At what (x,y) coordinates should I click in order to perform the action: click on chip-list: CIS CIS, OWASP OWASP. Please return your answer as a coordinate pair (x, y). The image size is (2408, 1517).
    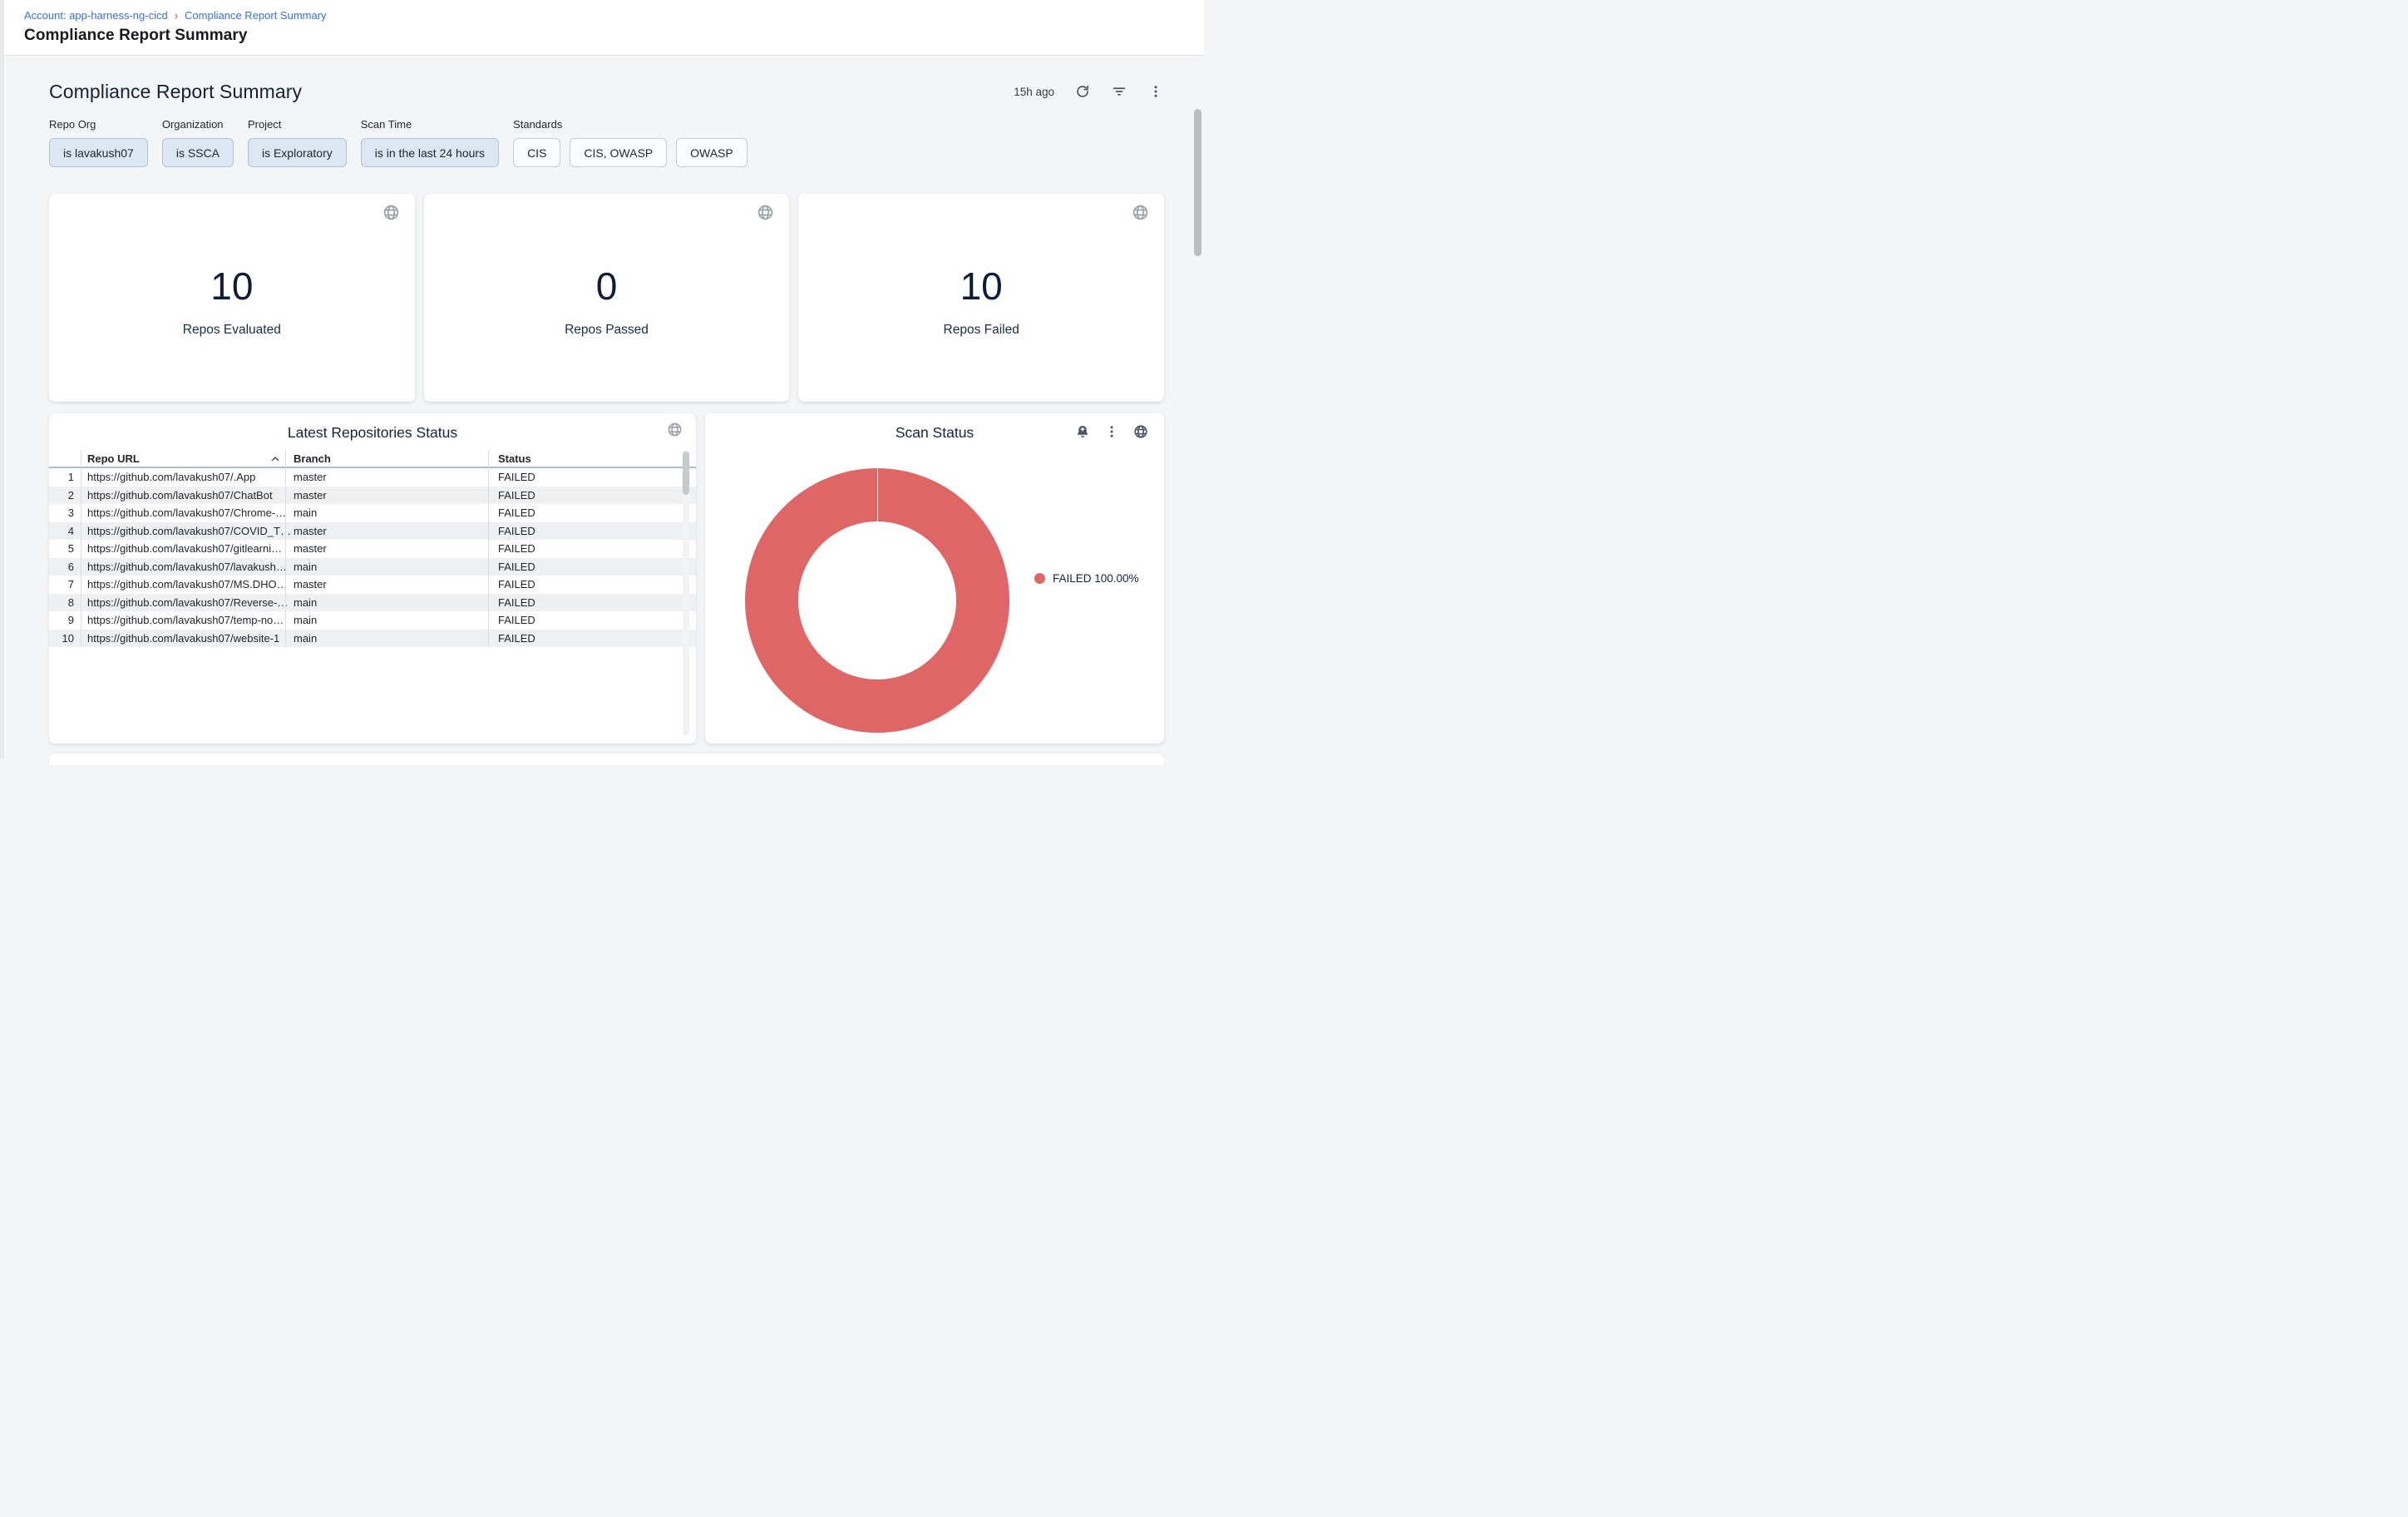
    Looking at the image, I should click on (631, 152).